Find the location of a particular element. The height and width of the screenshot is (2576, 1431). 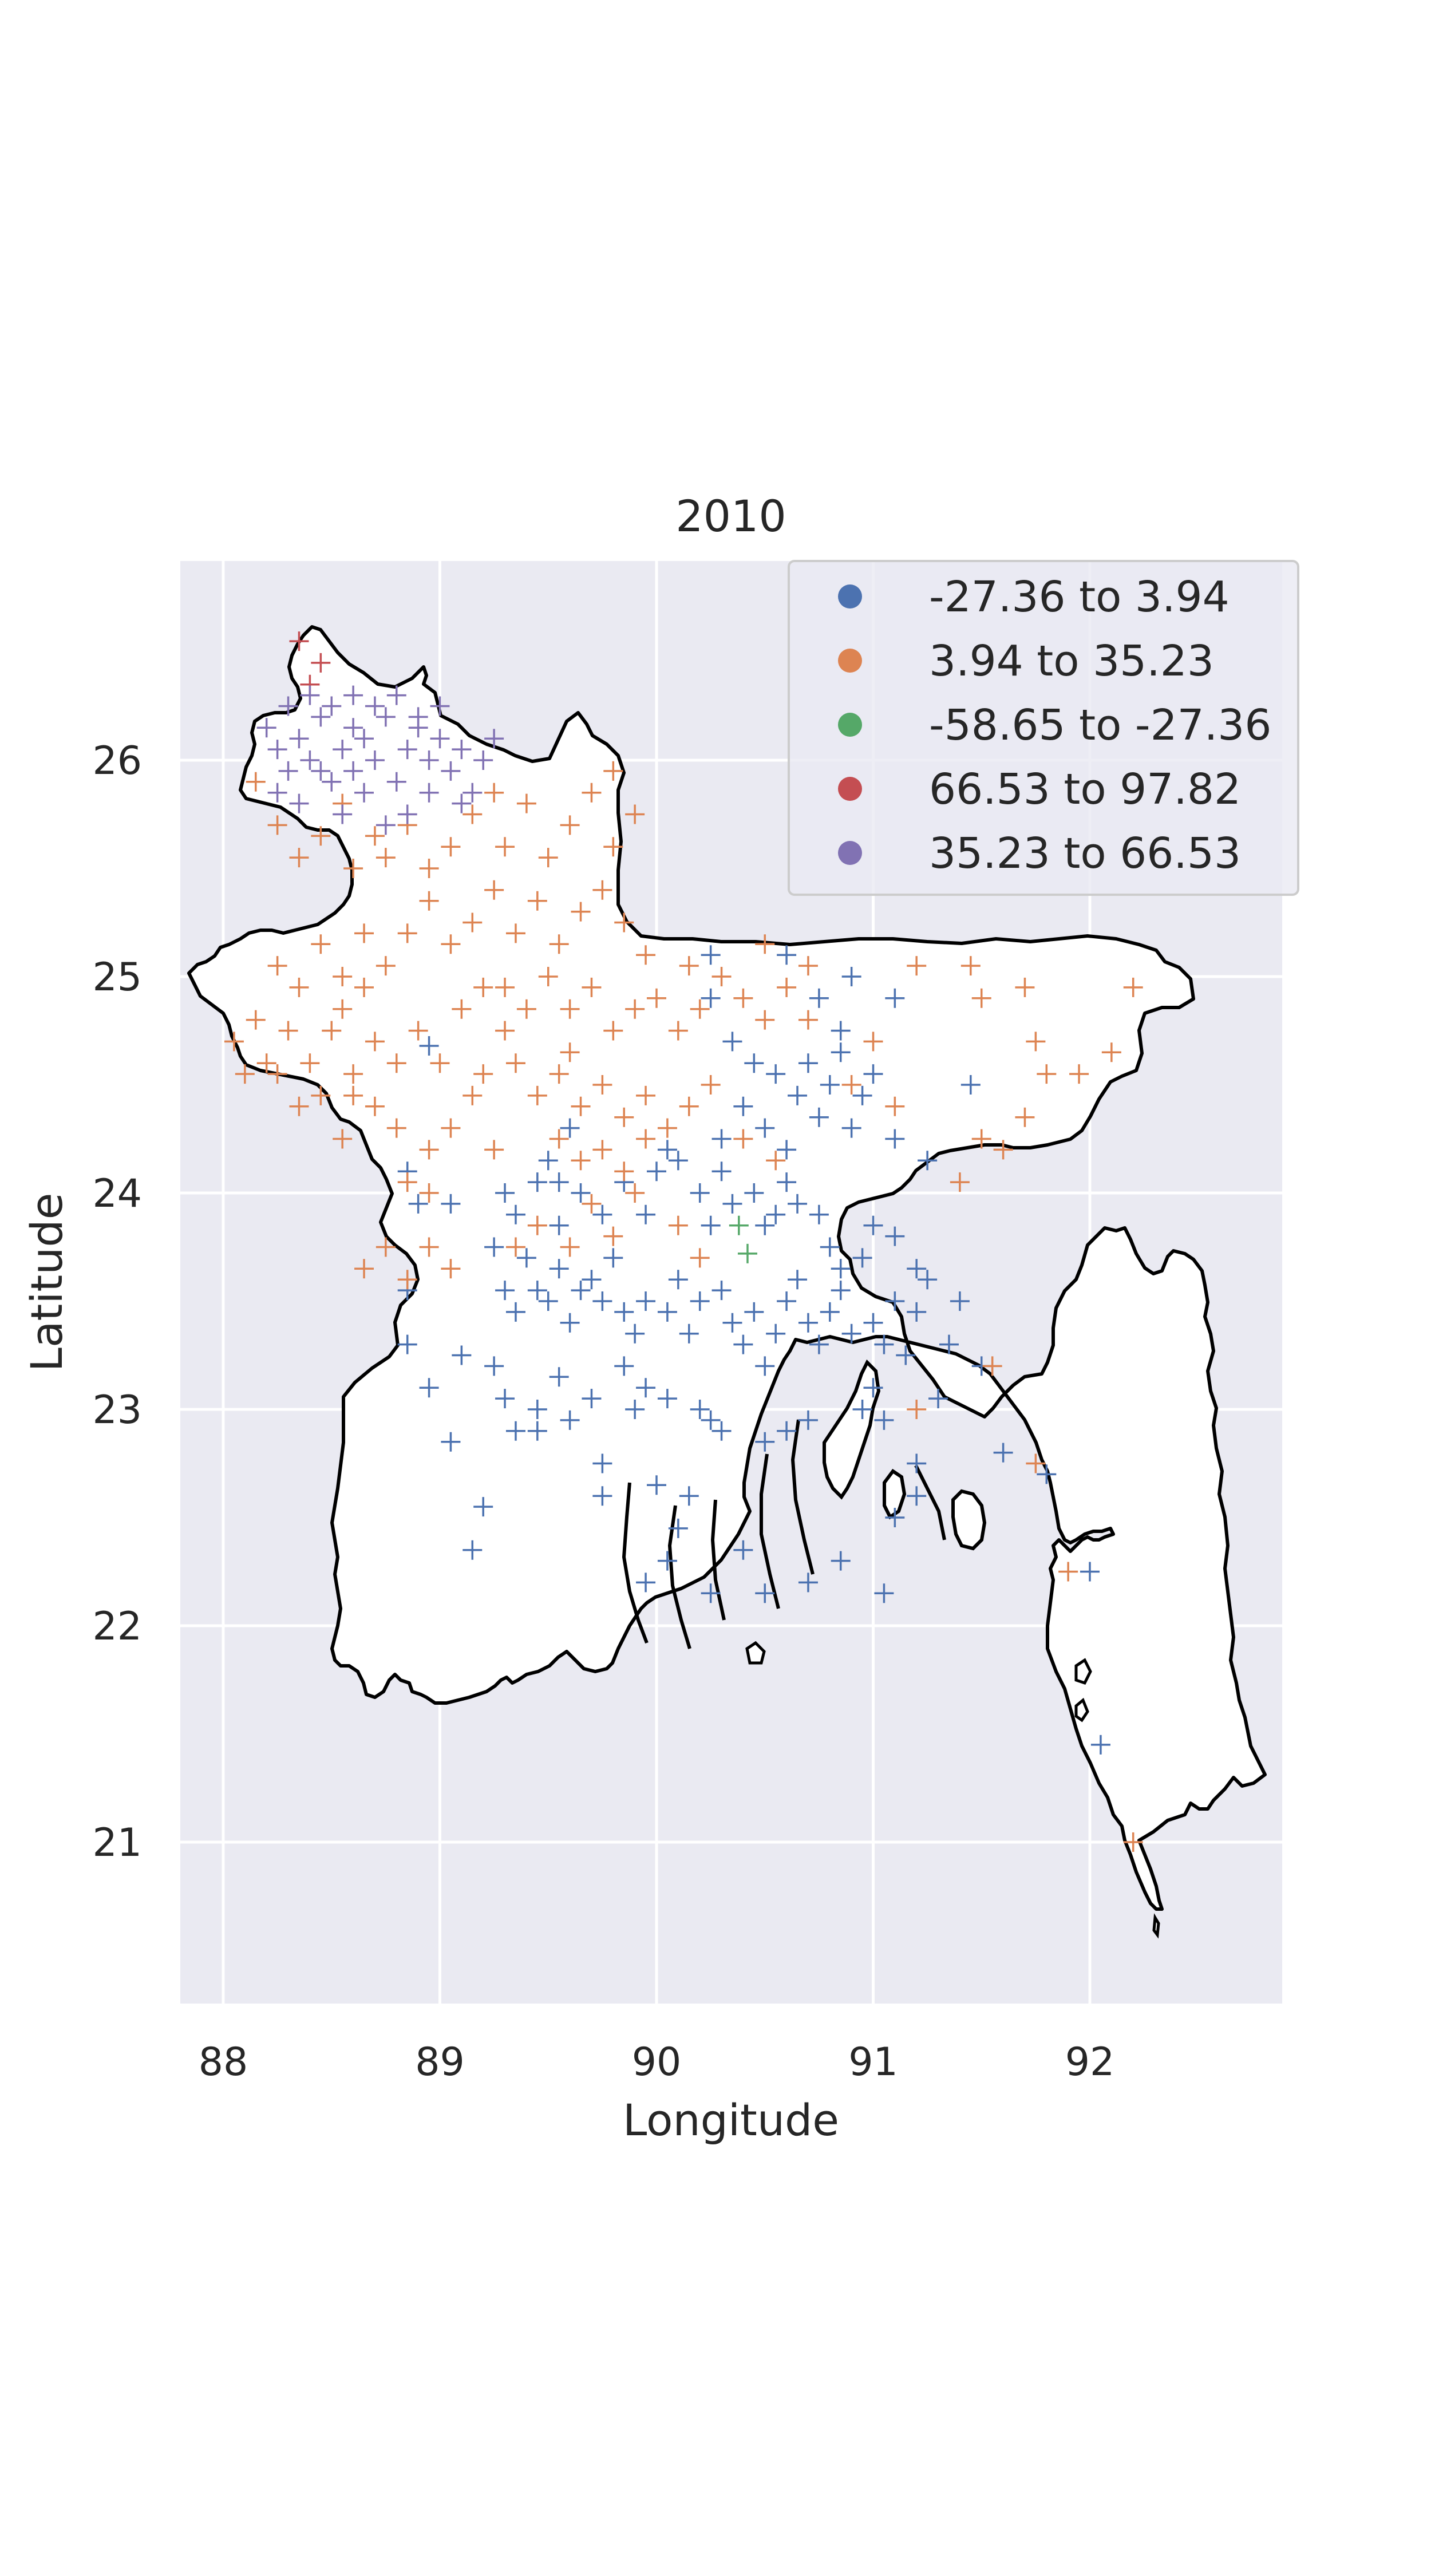

x-tick-label: 92 is located at coordinates (1090, 2062).